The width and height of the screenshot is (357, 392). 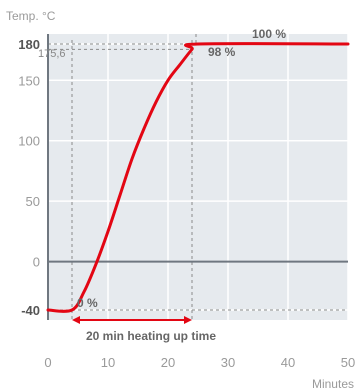 What do you see at coordinates (33, 201) in the screenshot?
I see `y-tick-label: 50` at bounding box center [33, 201].